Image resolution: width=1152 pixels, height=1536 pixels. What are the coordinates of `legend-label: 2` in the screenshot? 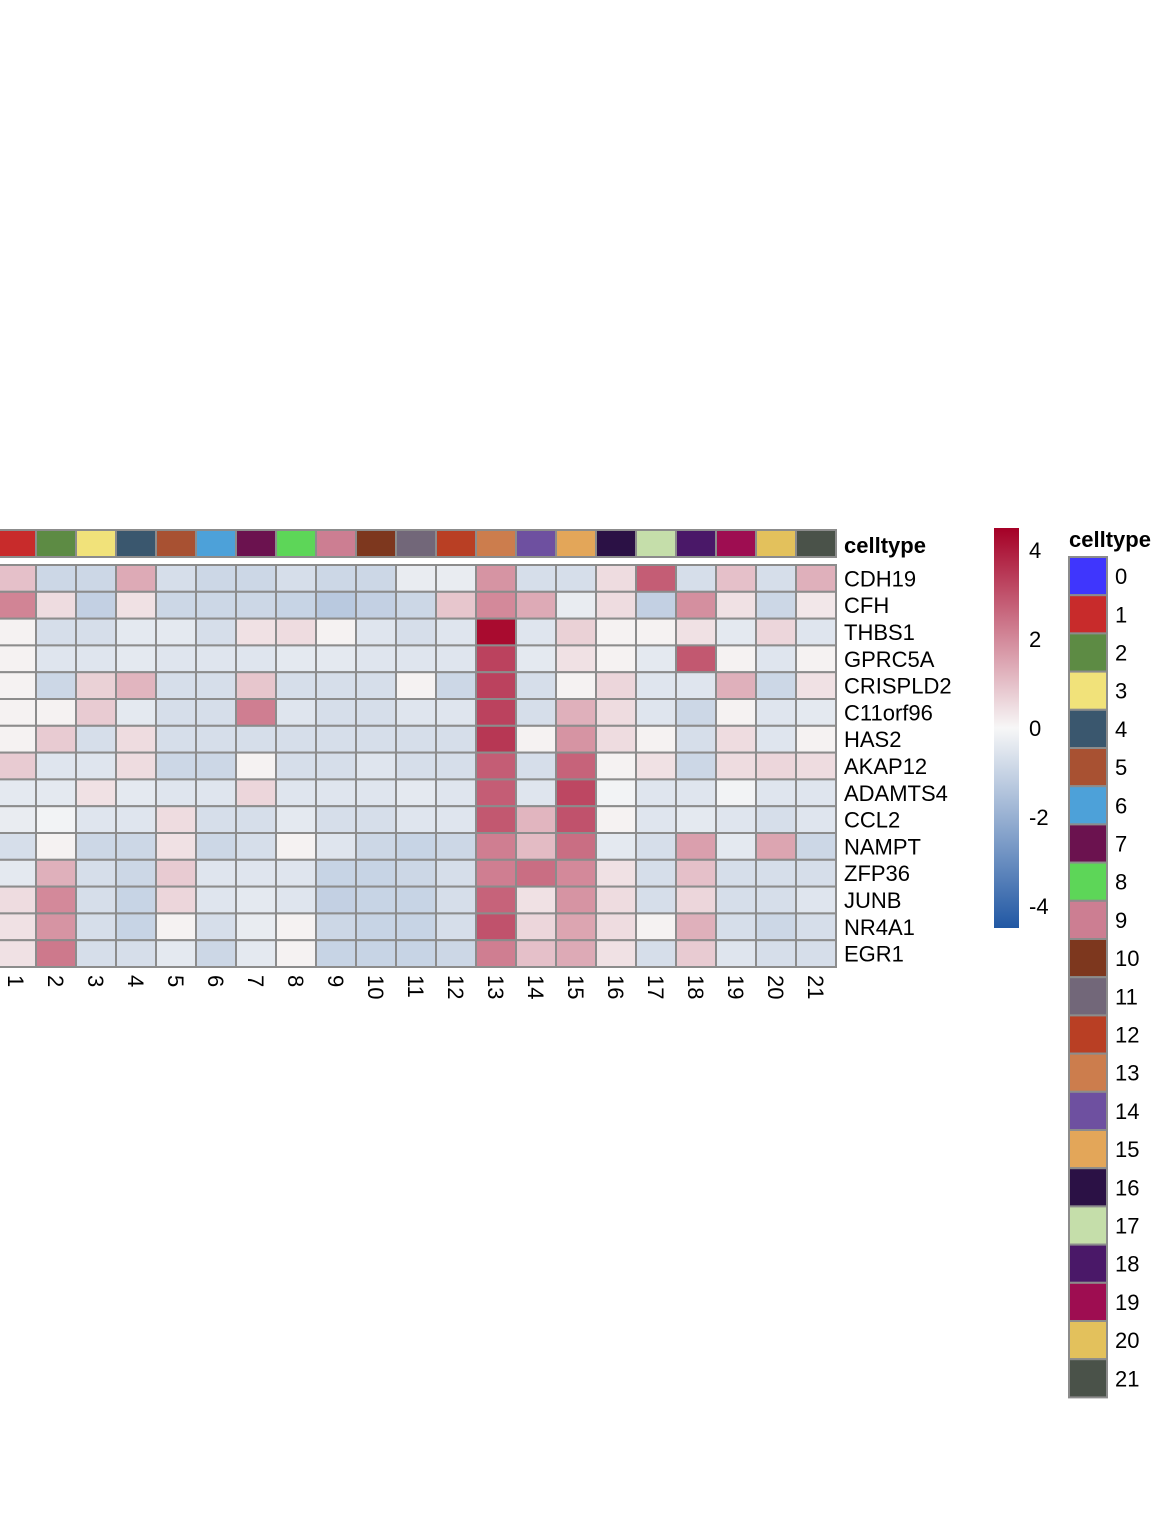 It's located at (1121, 653).